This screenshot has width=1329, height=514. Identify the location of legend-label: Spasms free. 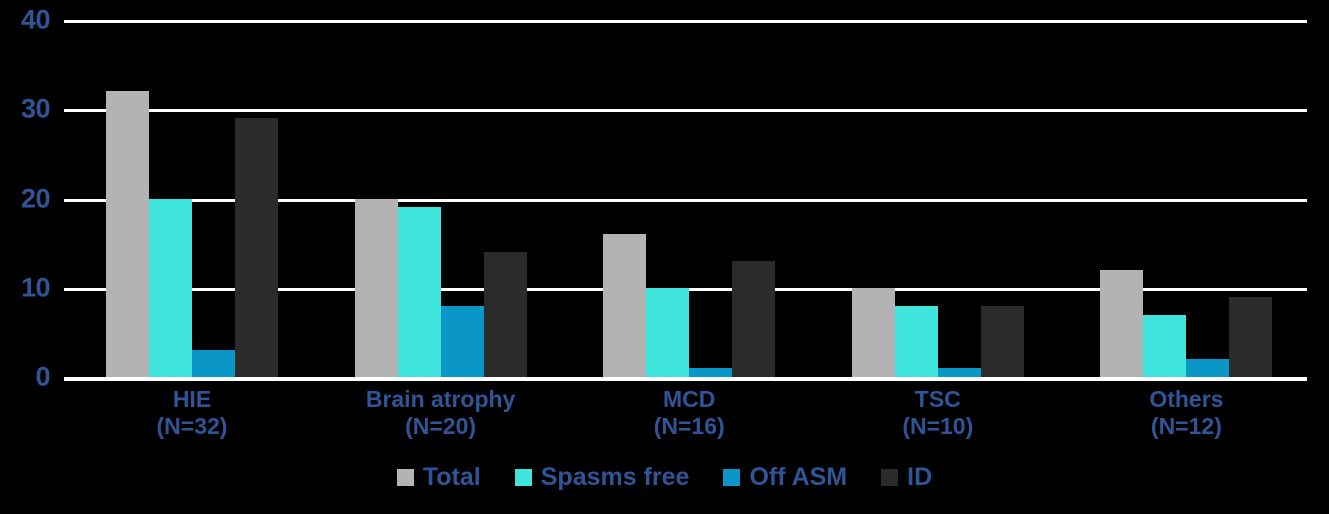
(615, 476).